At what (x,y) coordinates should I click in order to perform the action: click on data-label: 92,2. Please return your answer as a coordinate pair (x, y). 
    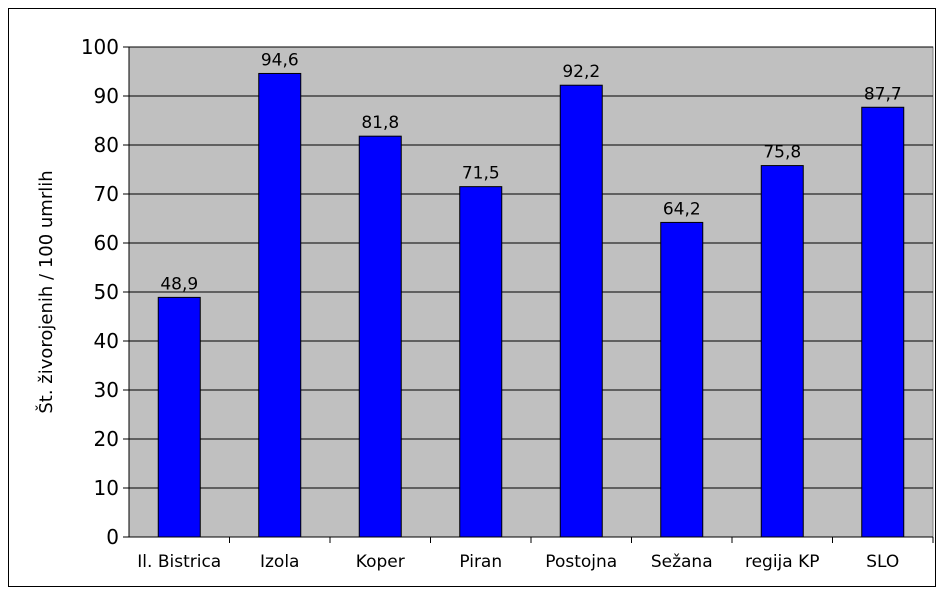
    Looking at the image, I should click on (581, 72).